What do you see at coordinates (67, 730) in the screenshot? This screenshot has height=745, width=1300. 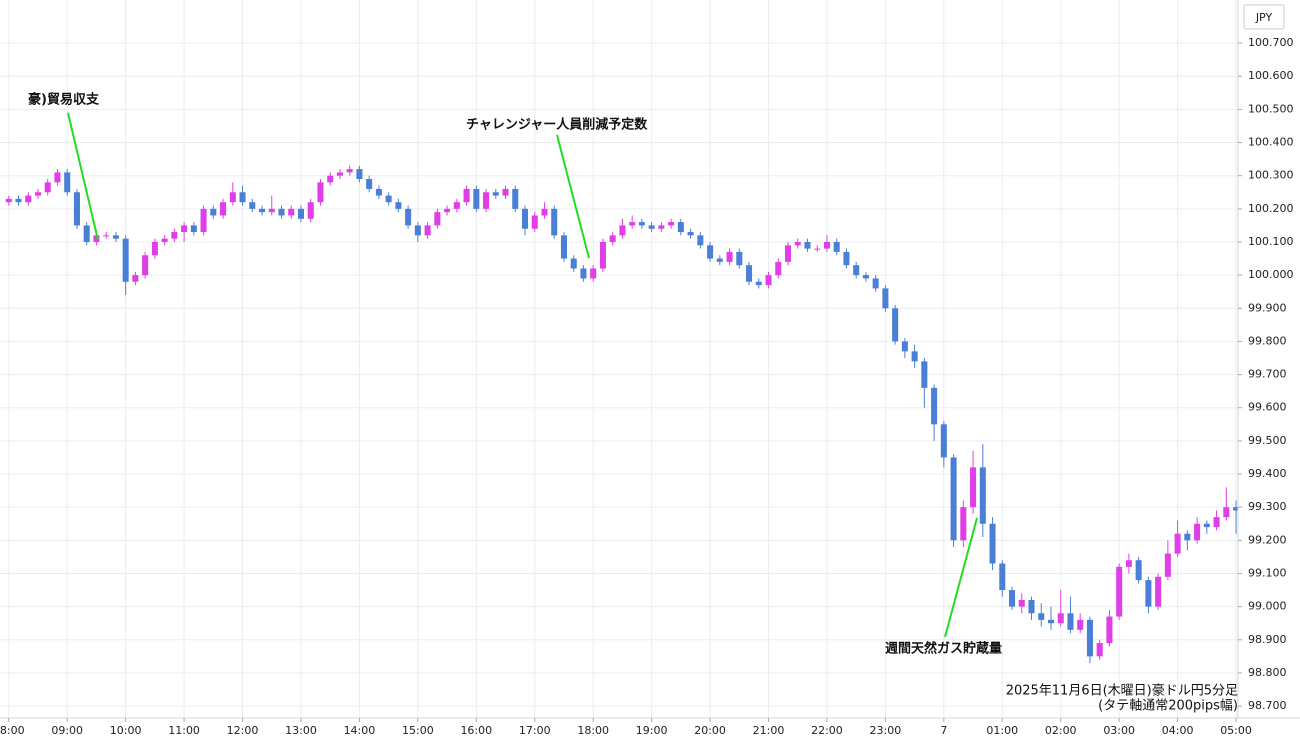 I see `x-tick-label: 09:00` at bounding box center [67, 730].